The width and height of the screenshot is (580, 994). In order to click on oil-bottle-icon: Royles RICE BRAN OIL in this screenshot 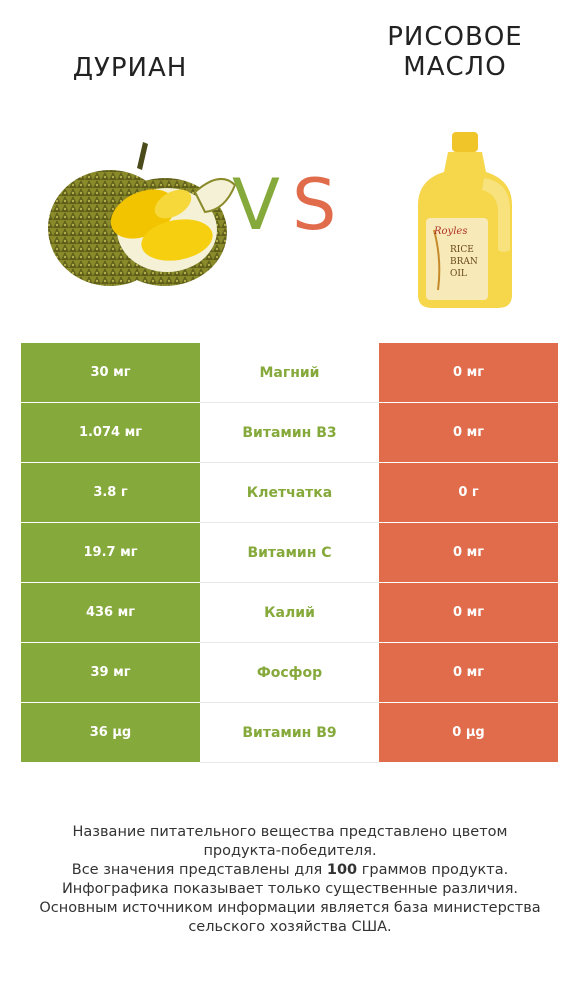, I will do `click(465, 220)`.